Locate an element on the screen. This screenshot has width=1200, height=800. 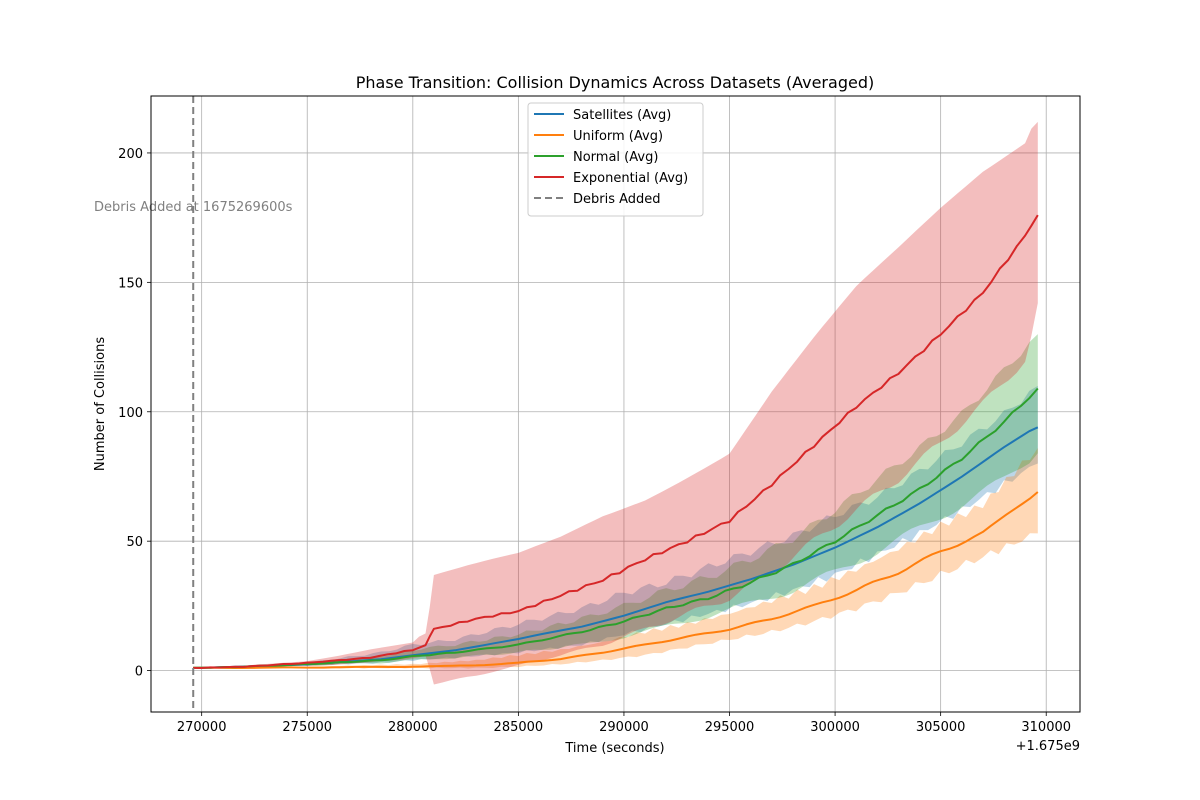
y-tick-label: 200 is located at coordinates (130, 154).